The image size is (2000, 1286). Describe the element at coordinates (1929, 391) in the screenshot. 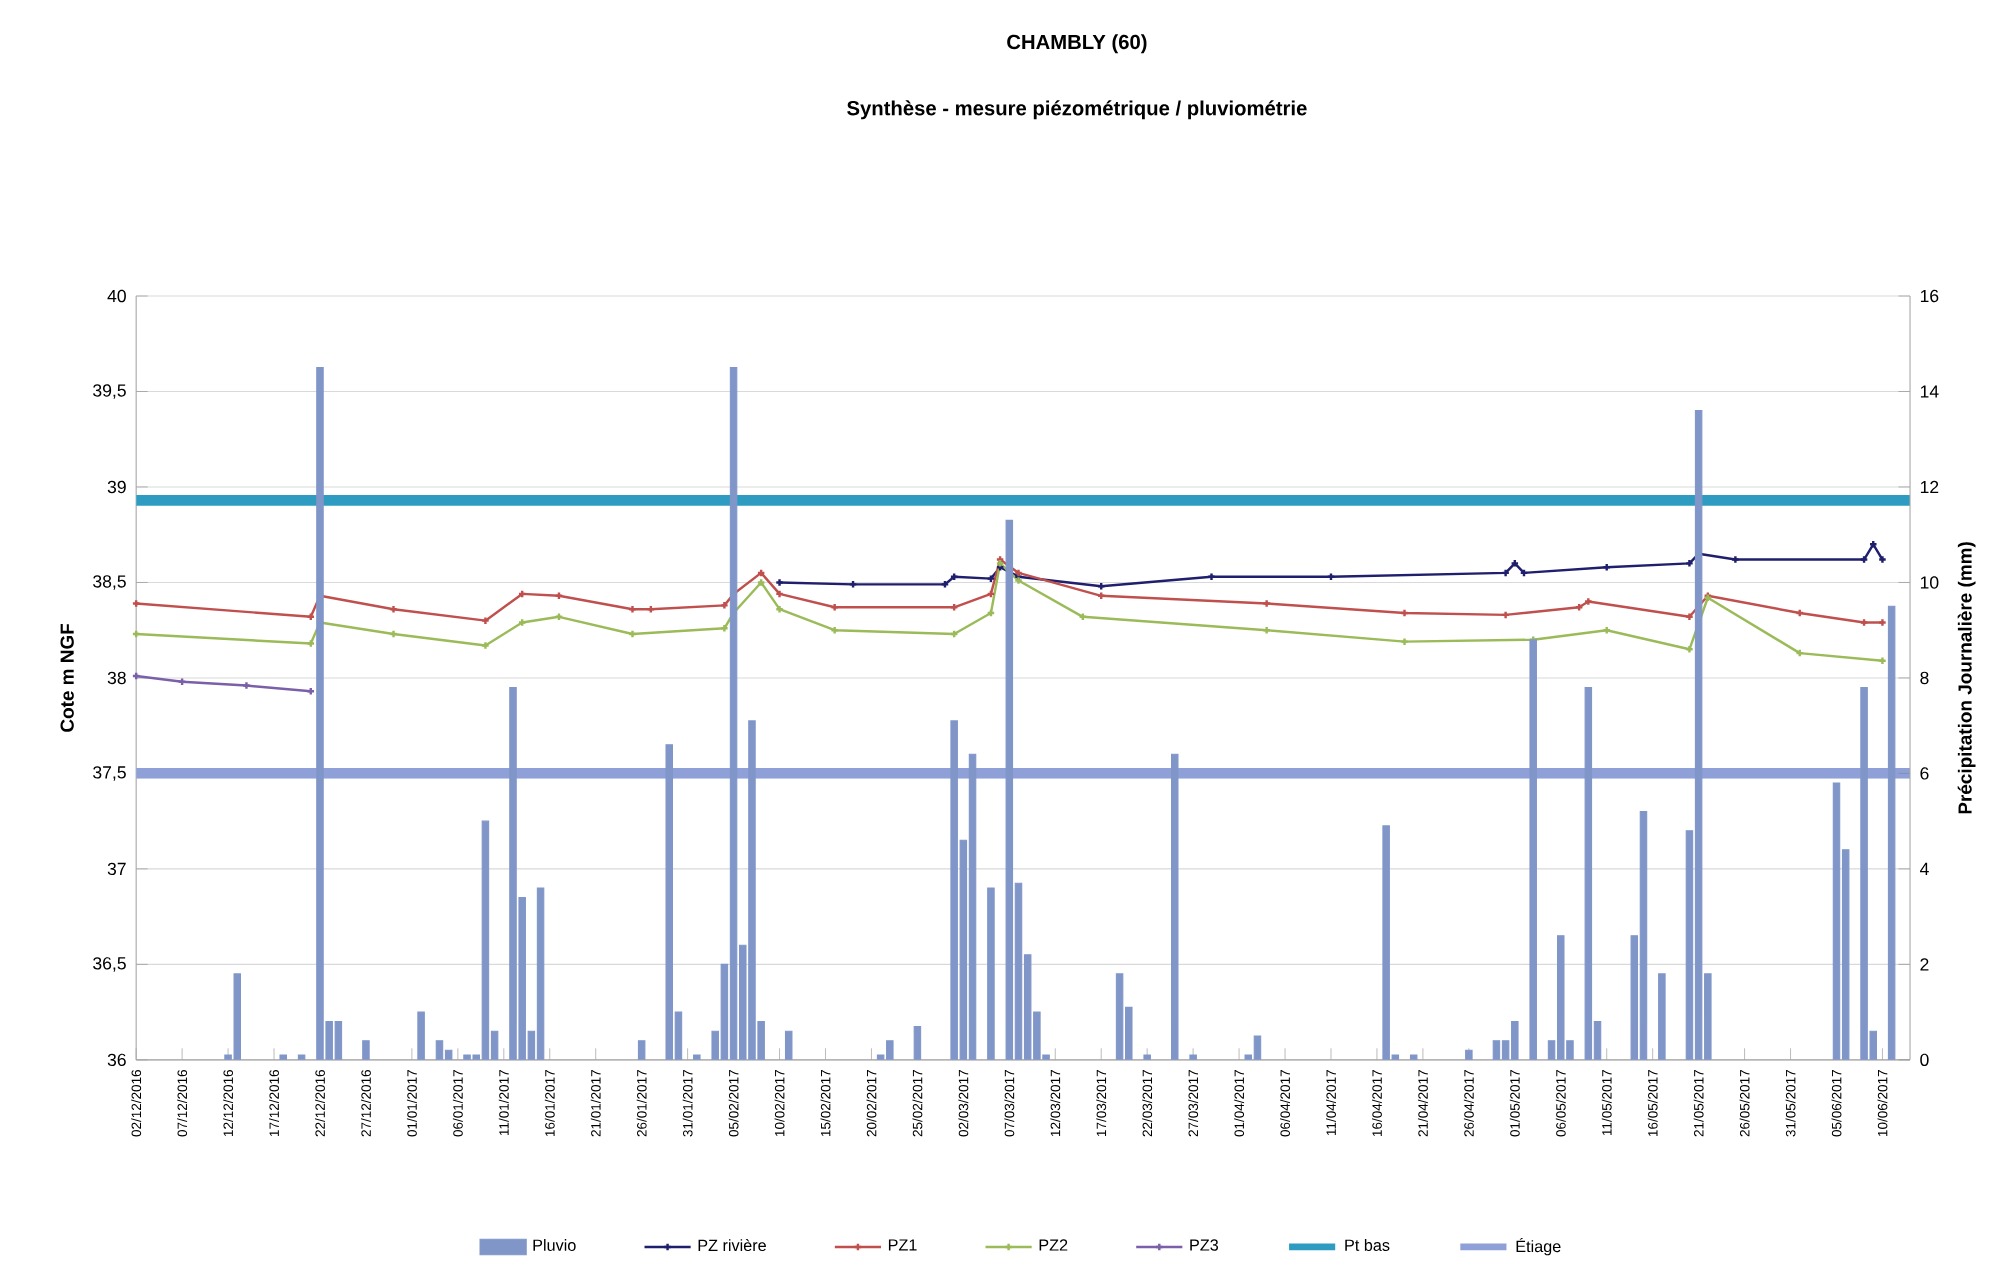

I see `y2-tick-label: 14` at that location.